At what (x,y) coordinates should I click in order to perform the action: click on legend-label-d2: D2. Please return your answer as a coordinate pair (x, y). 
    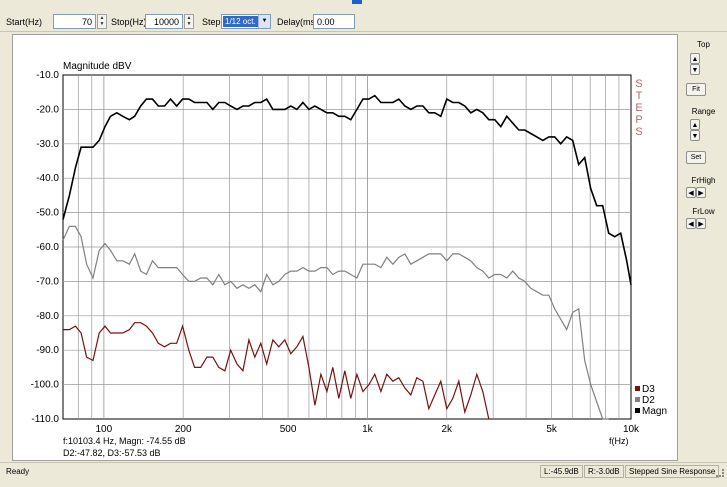
    Looking at the image, I should click on (648, 400).